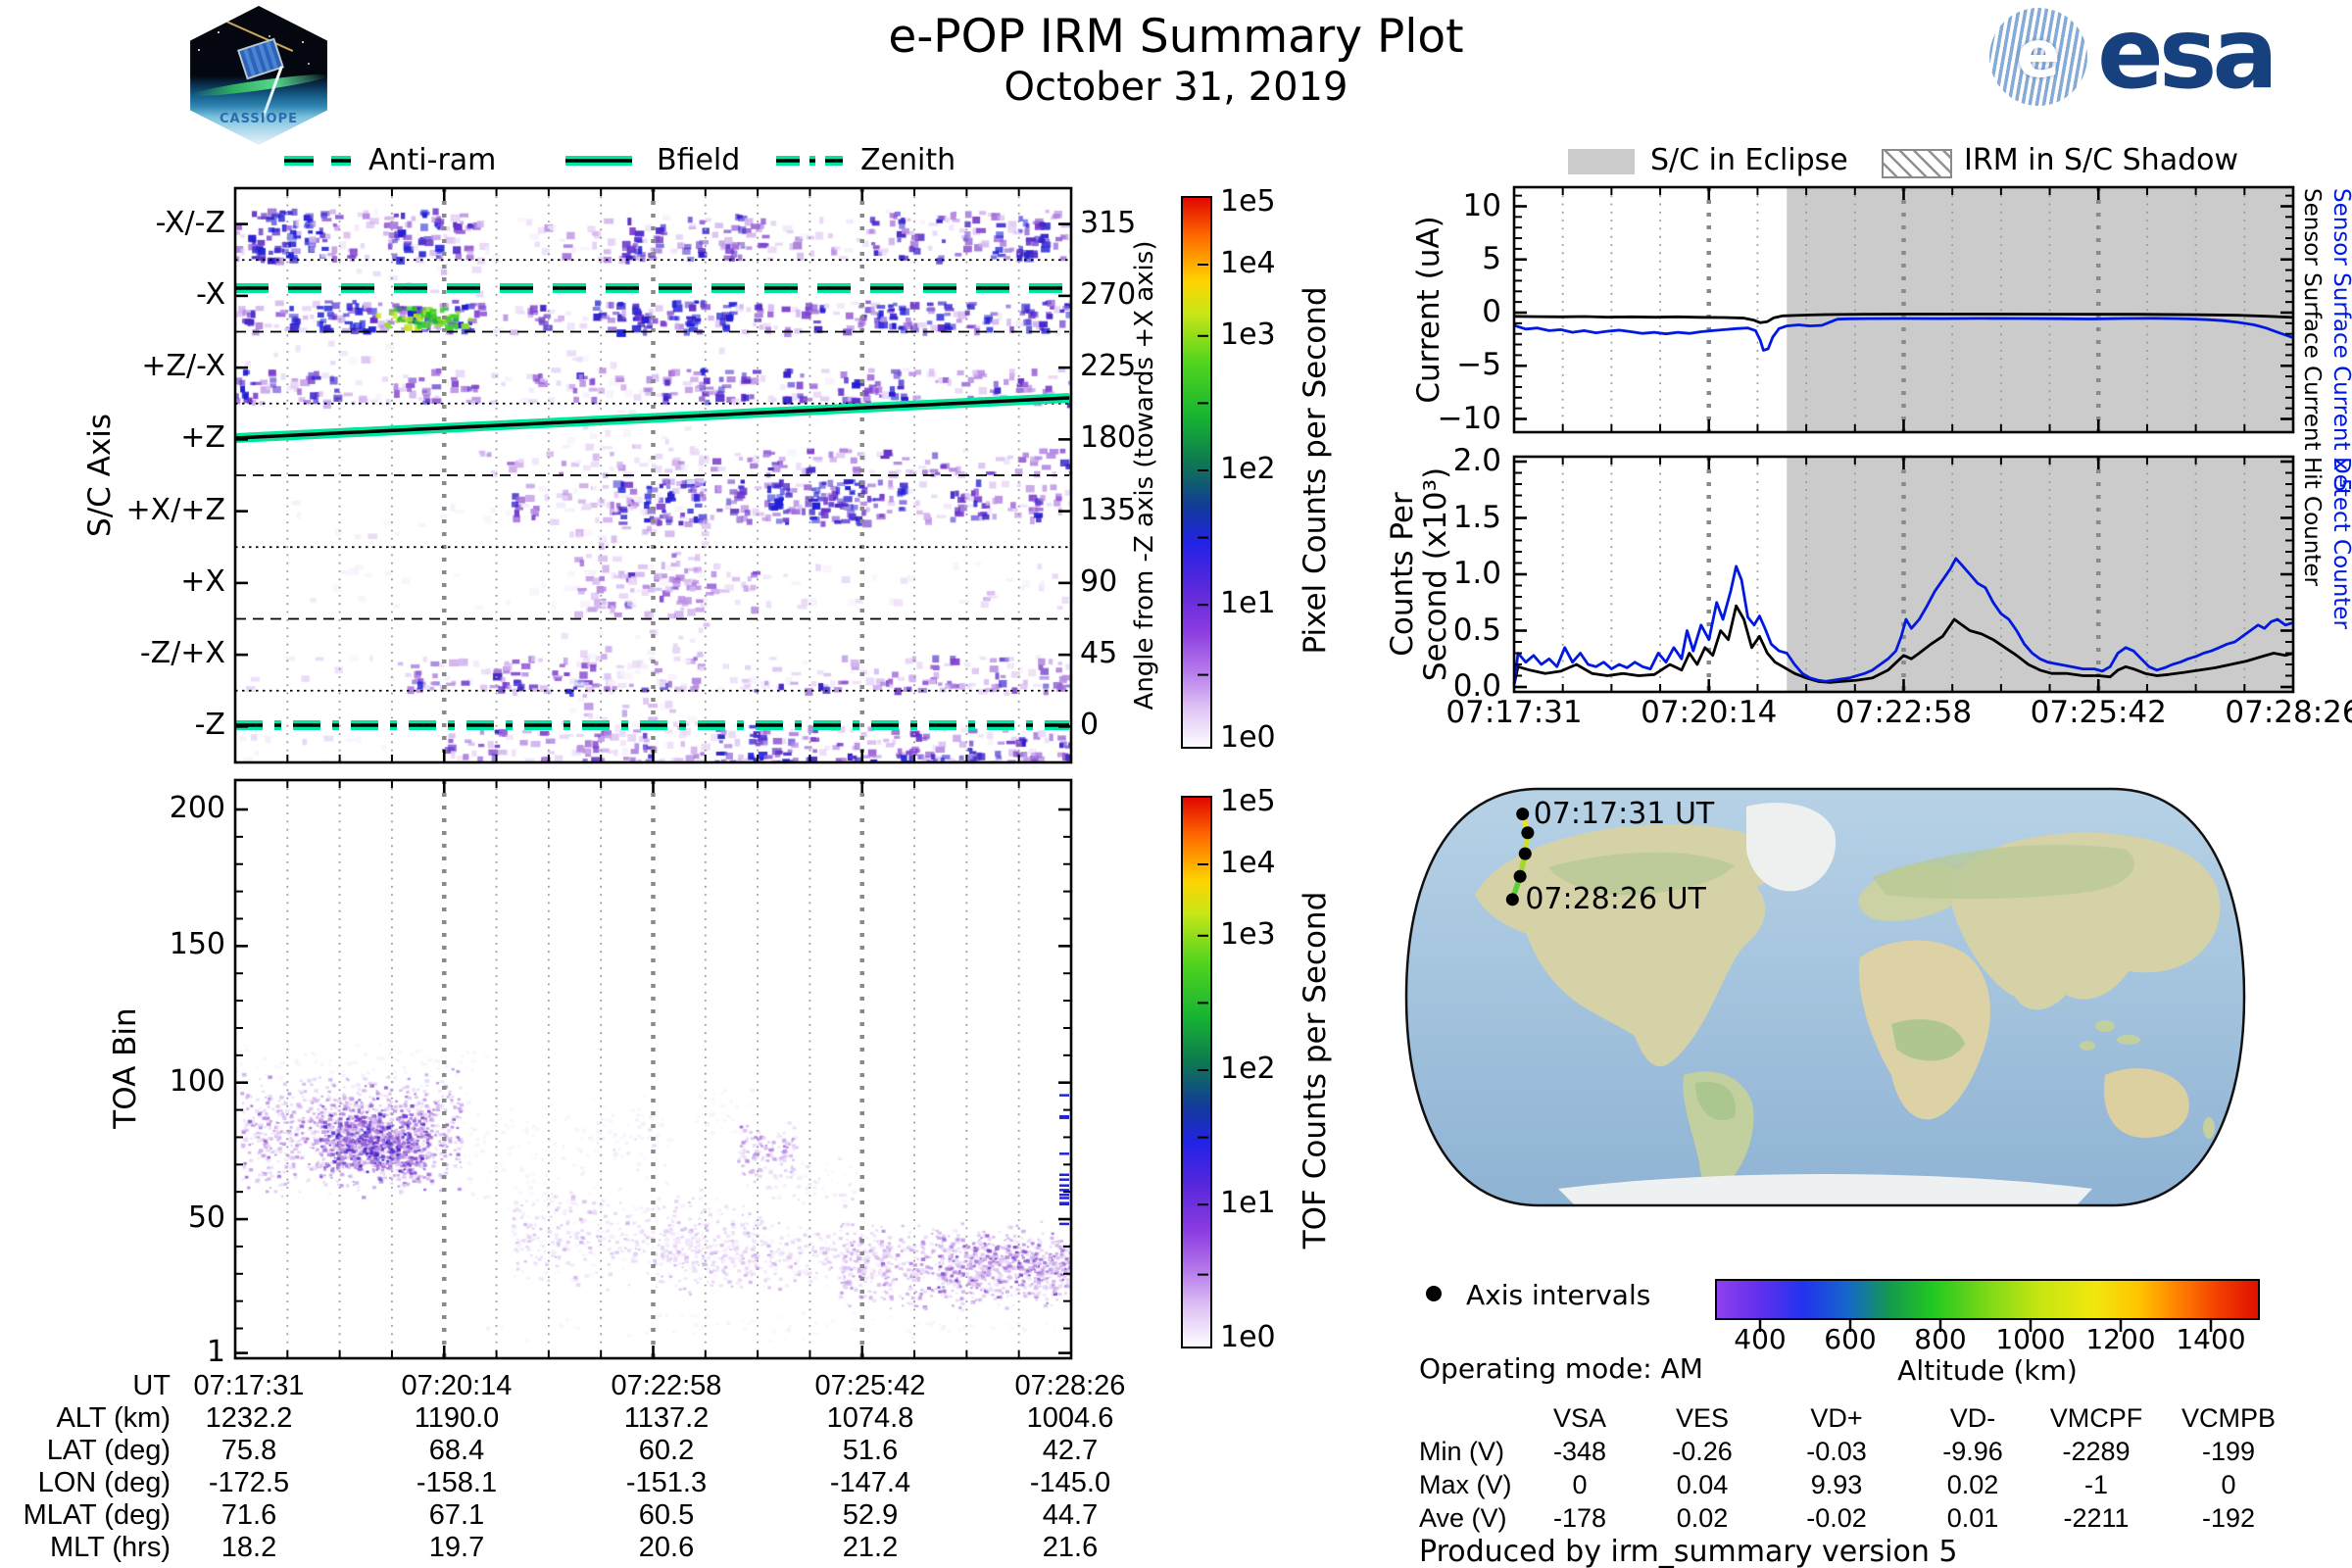  Describe the element at coordinates (1108, 509) in the screenshot. I see `angle-label-135: 135` at that location.